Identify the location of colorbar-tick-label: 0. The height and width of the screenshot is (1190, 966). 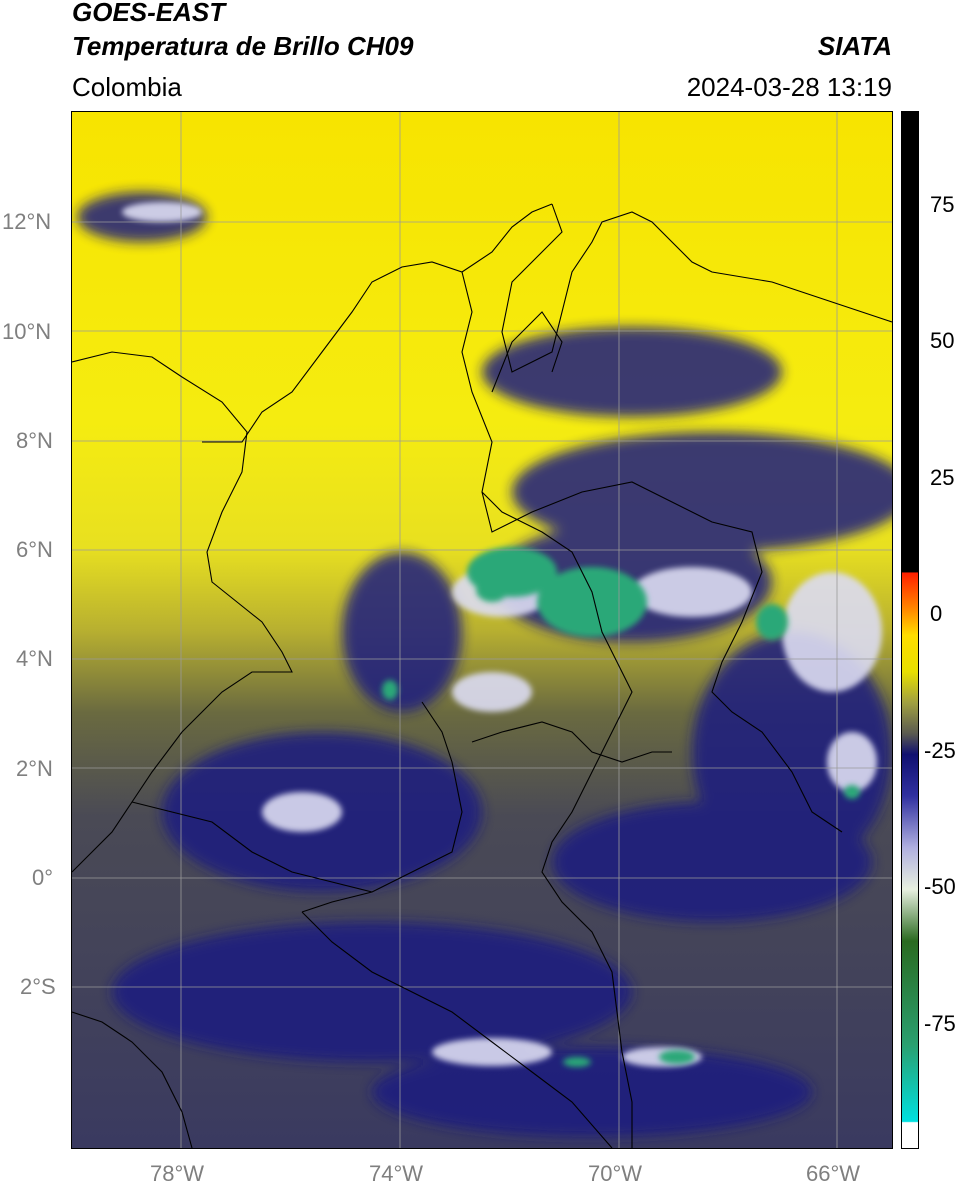
(936, 613).